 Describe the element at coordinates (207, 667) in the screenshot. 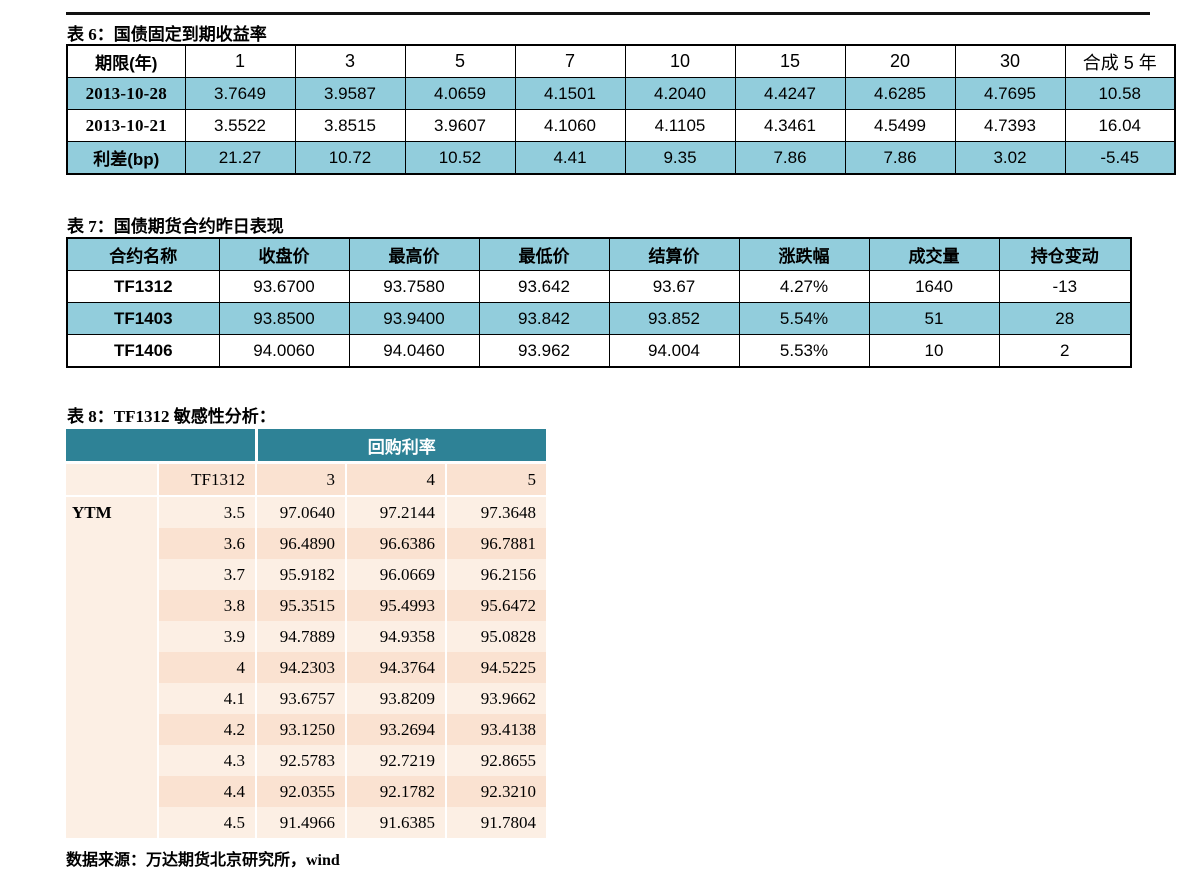

I see `table8-ytm-cell: 4` at that location.